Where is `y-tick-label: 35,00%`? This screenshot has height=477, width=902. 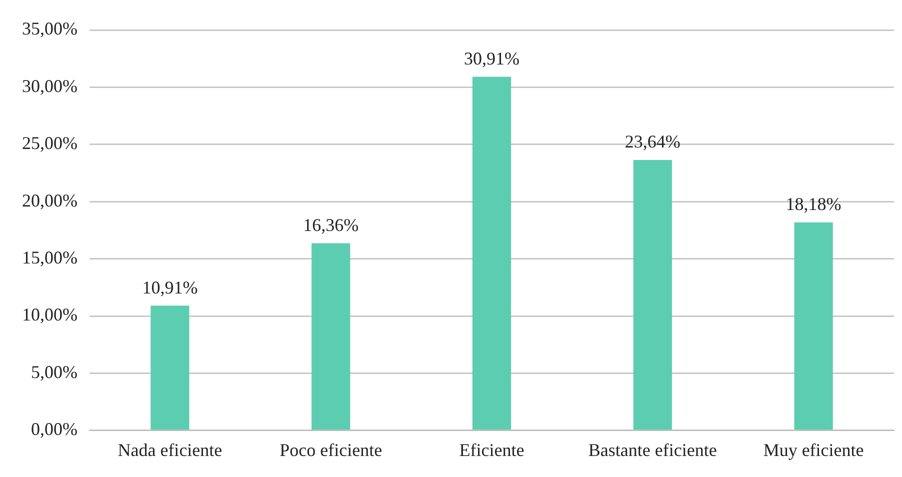
y-tick-label: 35,00% is located at coordinates (50, 28).